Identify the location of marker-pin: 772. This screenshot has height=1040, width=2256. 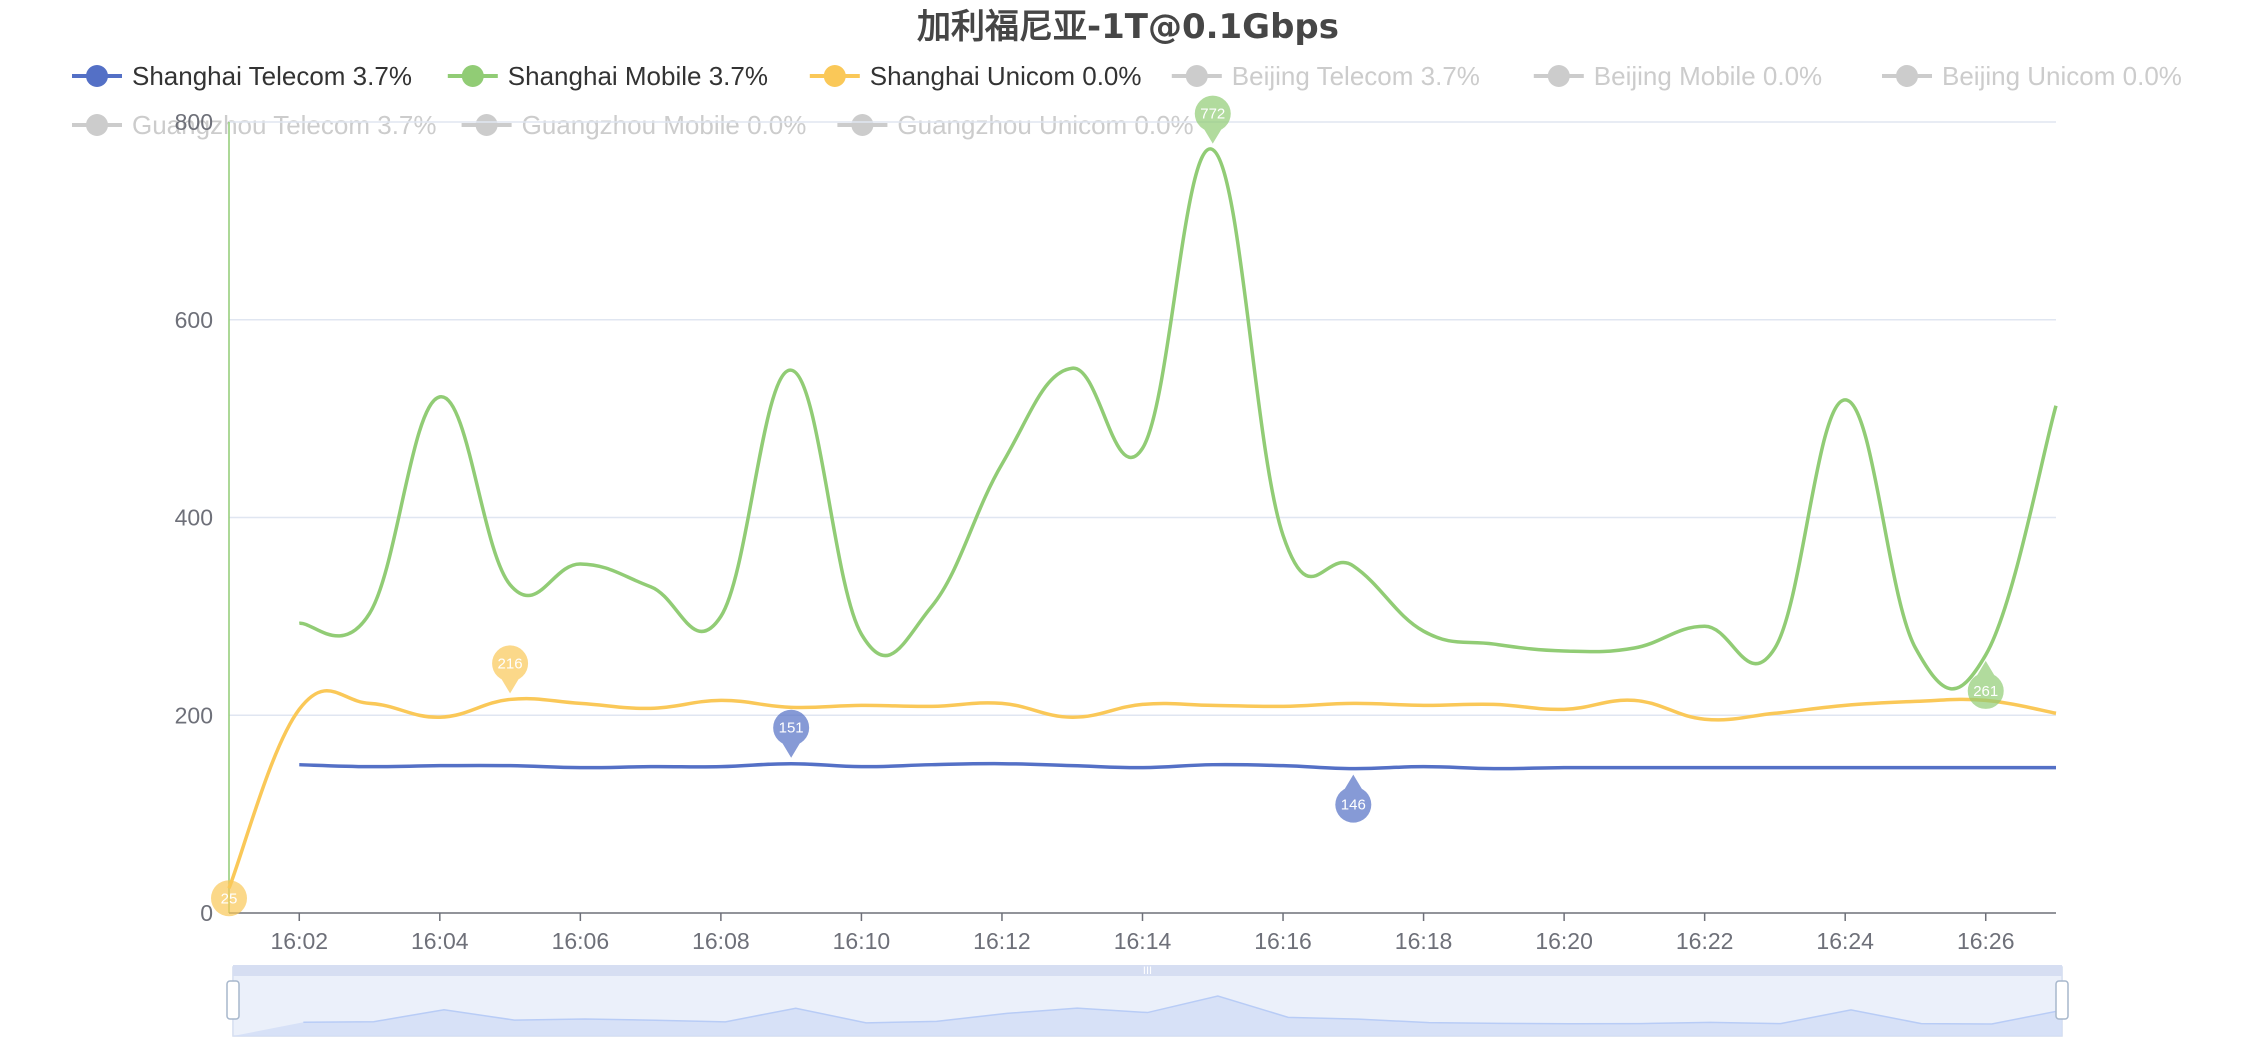
(1212, 119).